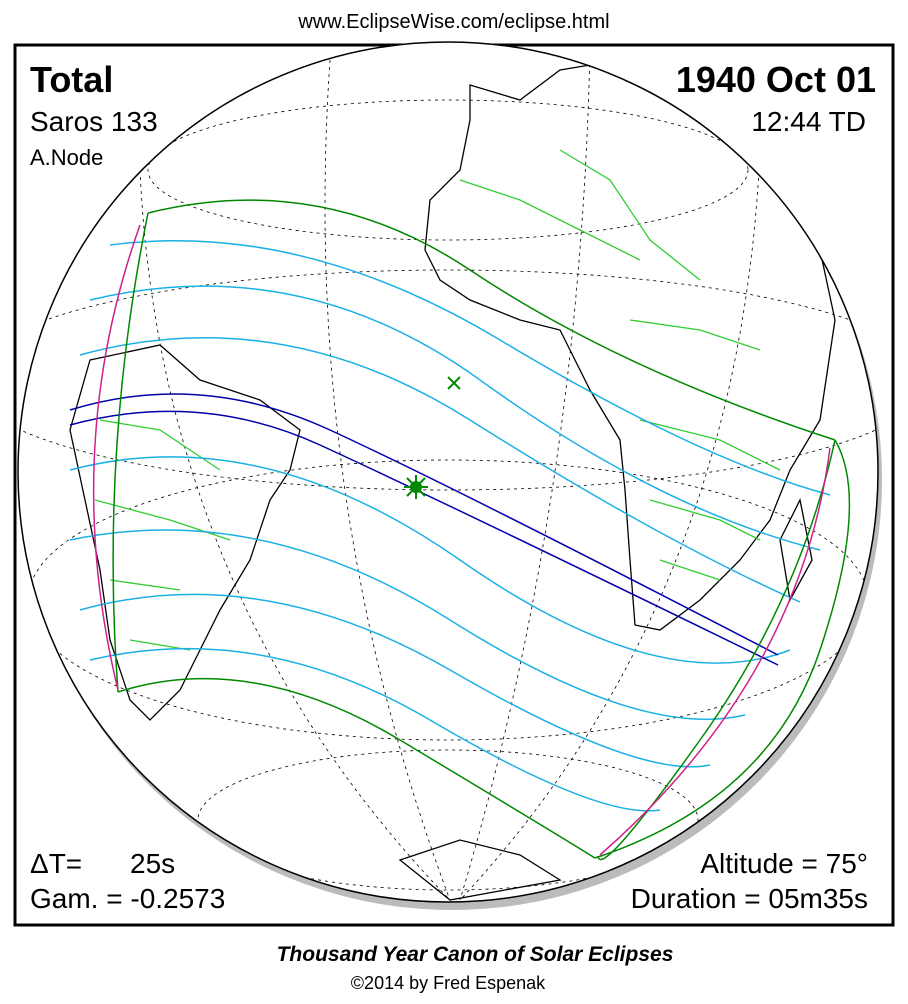  Describe the element at coordinates (453, 22) in the screenshot. I see `url: www.EclipseWise.com/eclipse.html` at that location.